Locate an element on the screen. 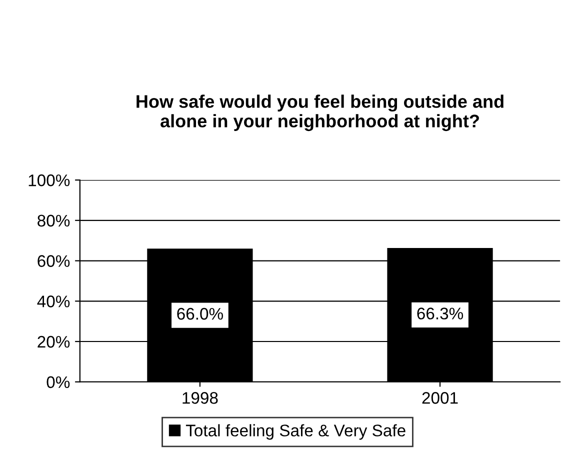 The image size is (575, 464). x-tick-label: 2001 is located at coordinates (440, 398).